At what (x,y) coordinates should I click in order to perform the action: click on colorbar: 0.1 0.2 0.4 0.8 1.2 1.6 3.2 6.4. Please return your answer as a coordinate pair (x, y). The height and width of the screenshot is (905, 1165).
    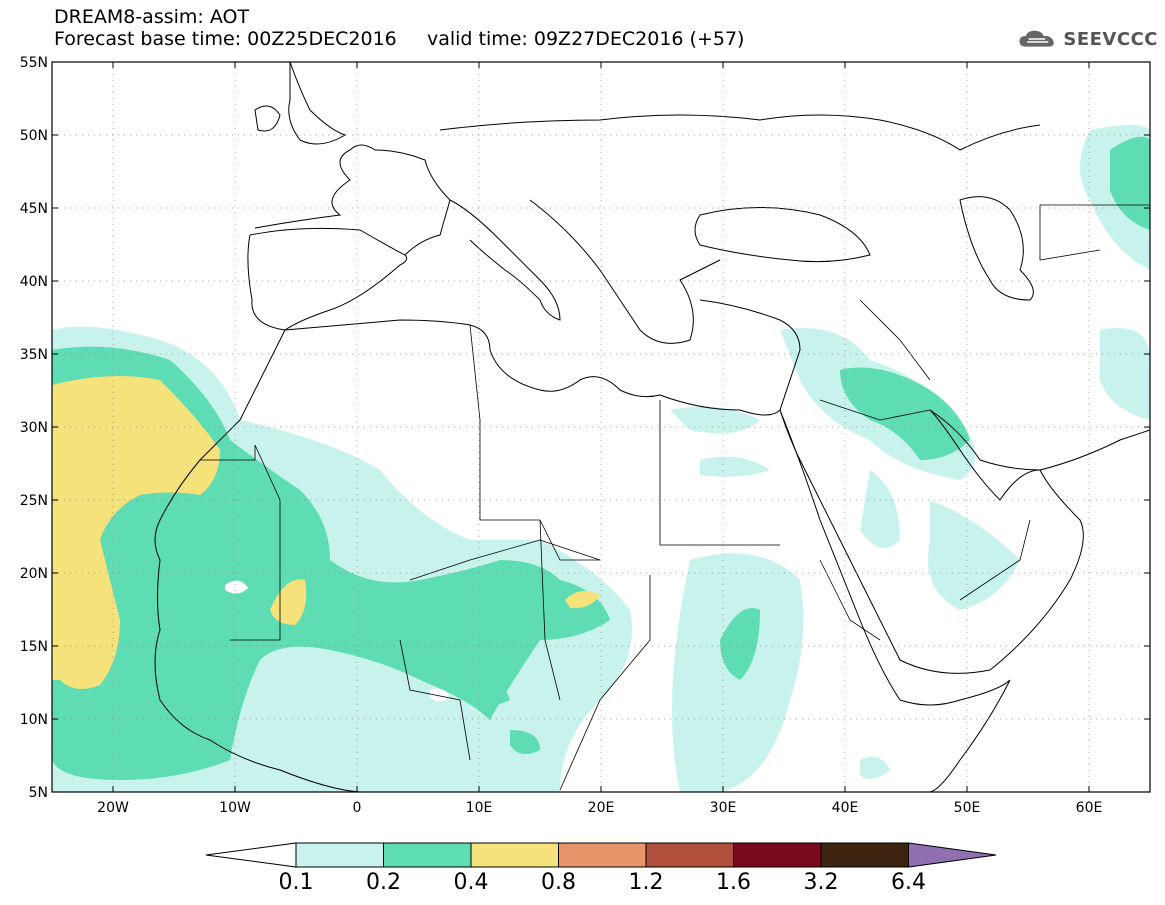
    Looking at the image, I should click on (601, 868).